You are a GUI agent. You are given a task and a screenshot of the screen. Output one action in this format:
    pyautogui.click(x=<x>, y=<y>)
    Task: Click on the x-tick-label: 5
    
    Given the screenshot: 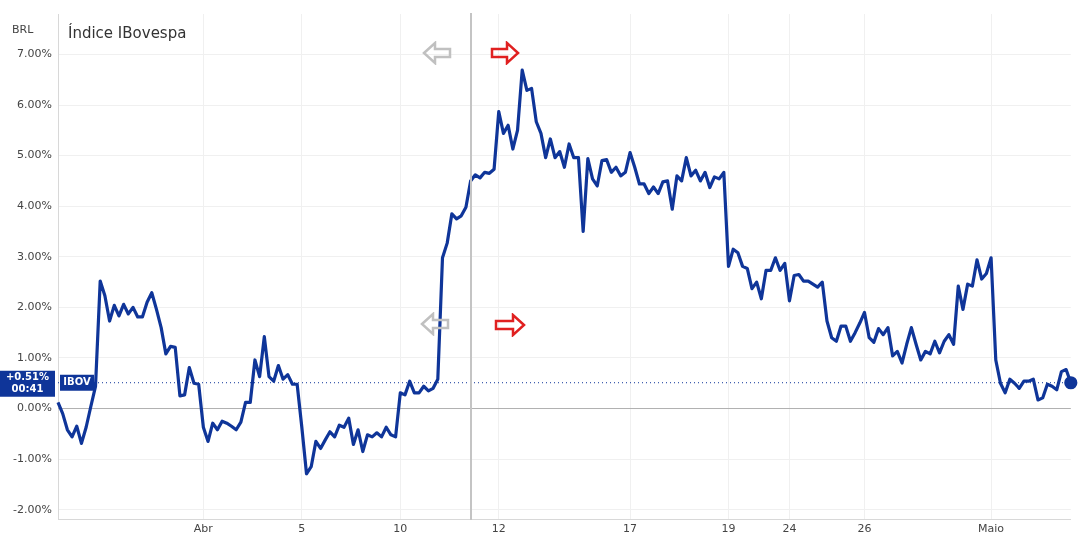 What is the action you would take?
    pyautogui.click(x=302, y=529)
    